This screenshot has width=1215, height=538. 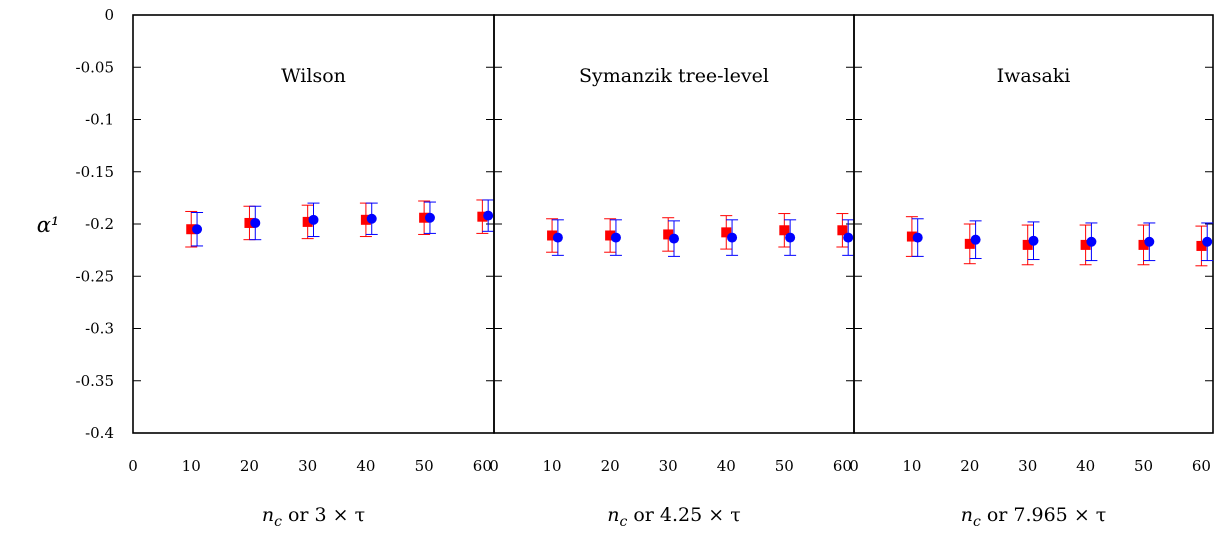 I want to click on x-axis-label: nc or 7.965 × τ, so click(x=1034, y=517).